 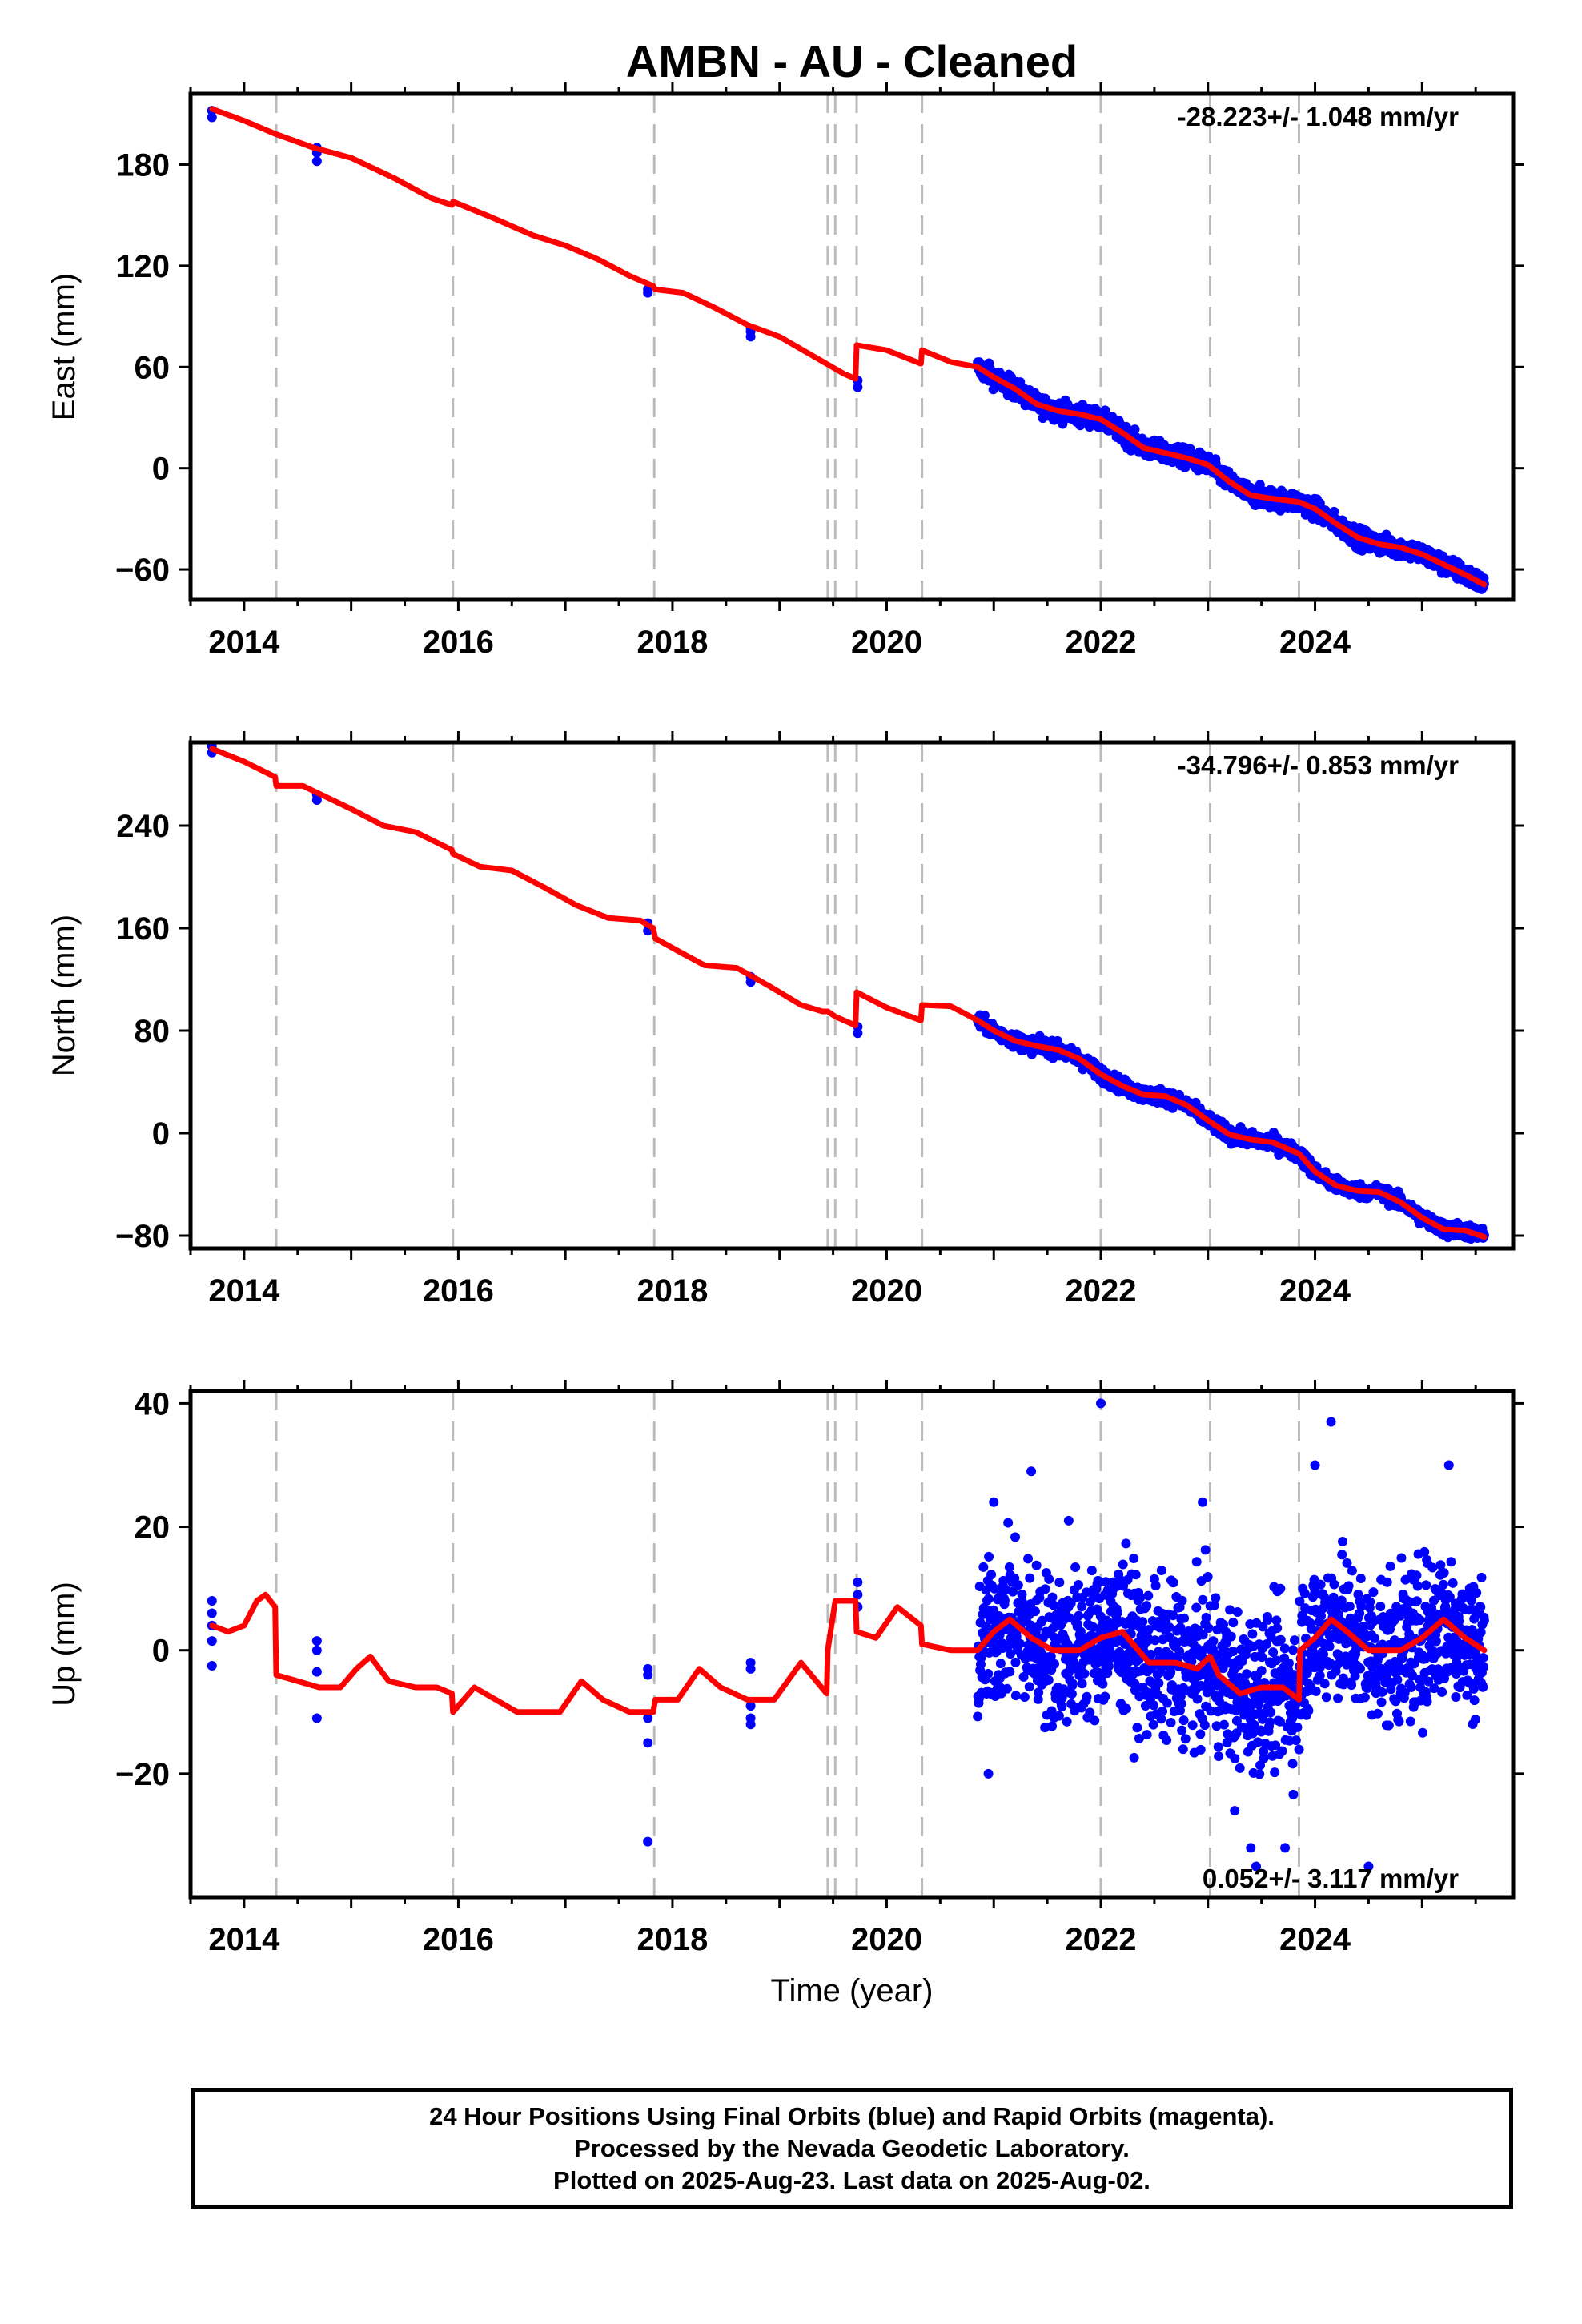 What do you see at coordinates (64, 1644) in the screenshot?
I see `up-y-axis-label: Up (mm)` at bounding box center [64, 1644].